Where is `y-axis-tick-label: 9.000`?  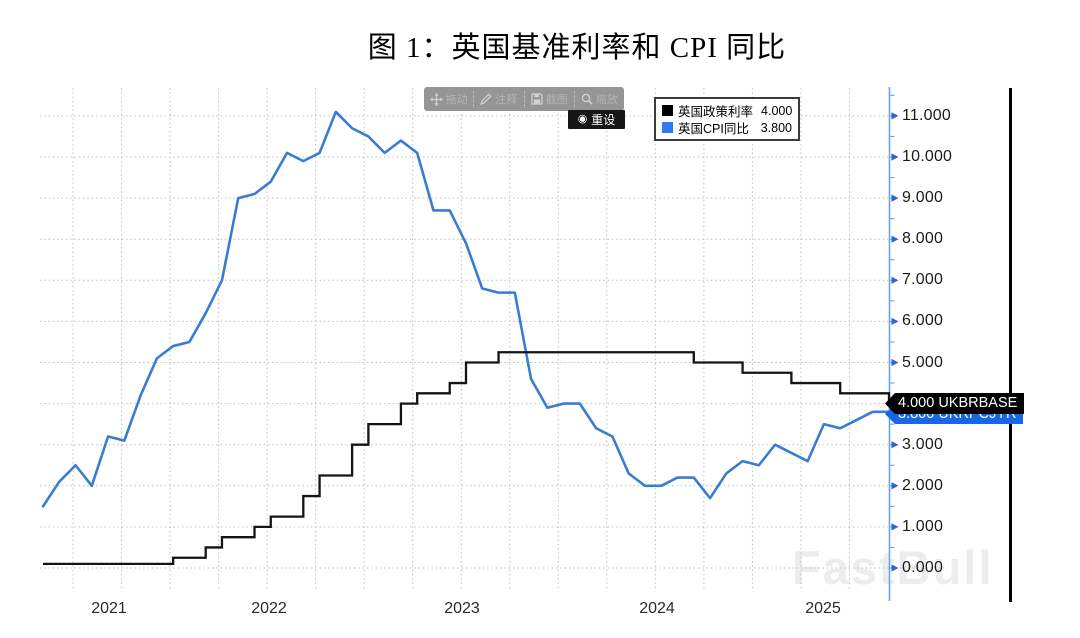 y-axis-tick-label: 9.000 is located at coordinates (923, 198).